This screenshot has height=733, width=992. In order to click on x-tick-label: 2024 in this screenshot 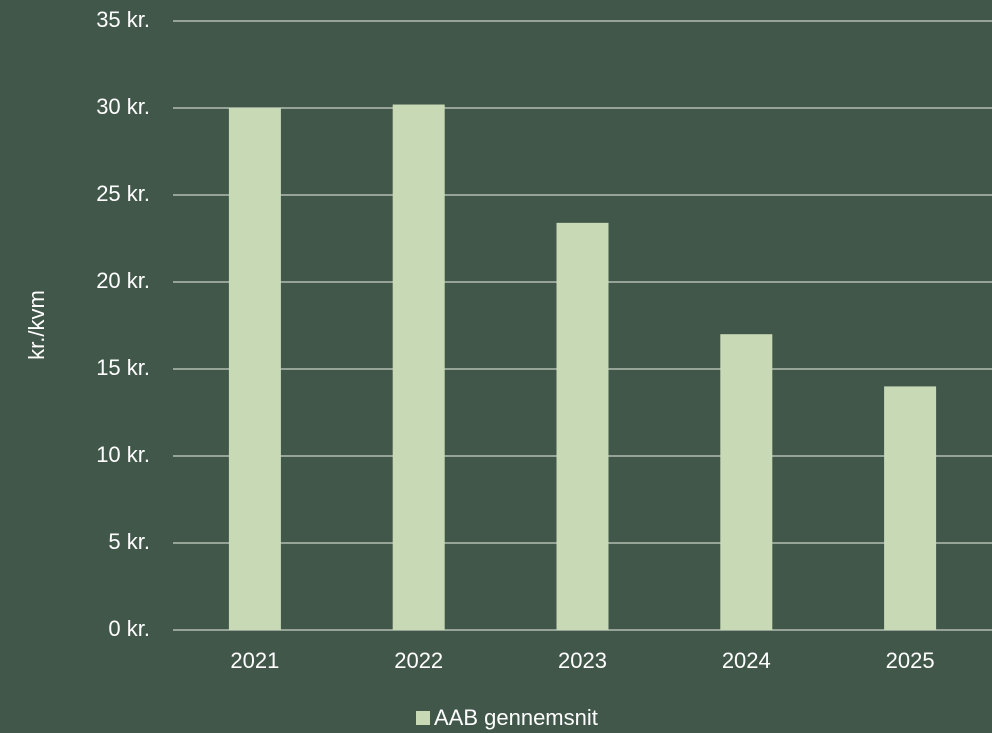, I will do `click(746, 660)`.